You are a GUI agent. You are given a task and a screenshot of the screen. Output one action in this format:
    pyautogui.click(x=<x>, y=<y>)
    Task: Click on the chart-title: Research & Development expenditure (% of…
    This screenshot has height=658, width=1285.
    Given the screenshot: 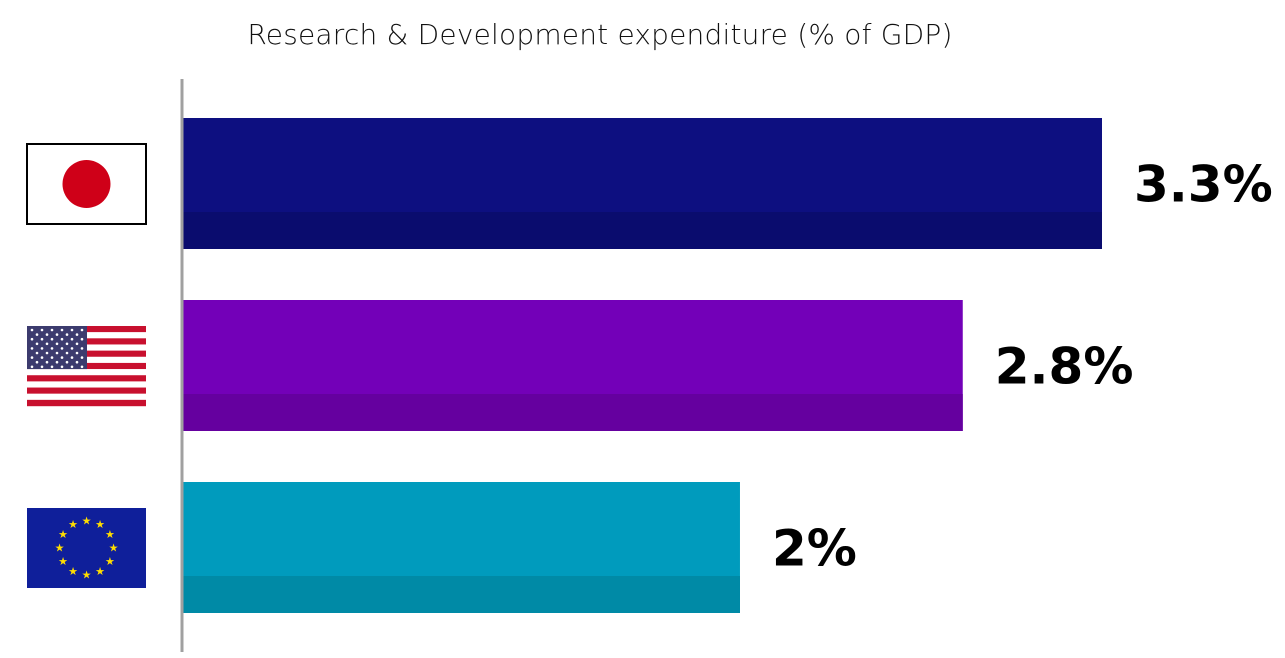 What is the action you would take?
    pyautogui.click(x=600, y=34)
    